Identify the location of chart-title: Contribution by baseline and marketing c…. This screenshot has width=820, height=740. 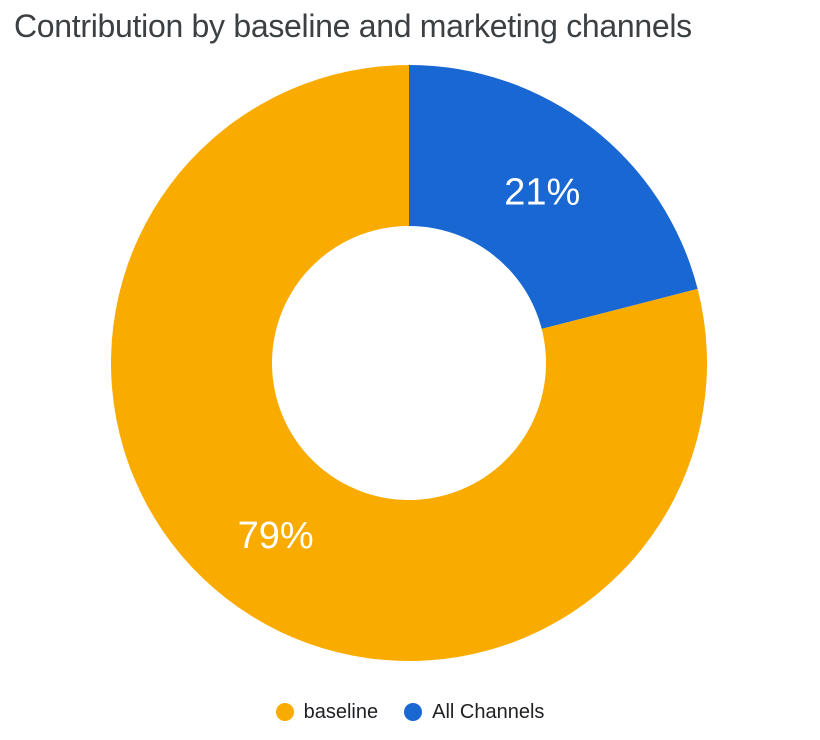
(353, 26).